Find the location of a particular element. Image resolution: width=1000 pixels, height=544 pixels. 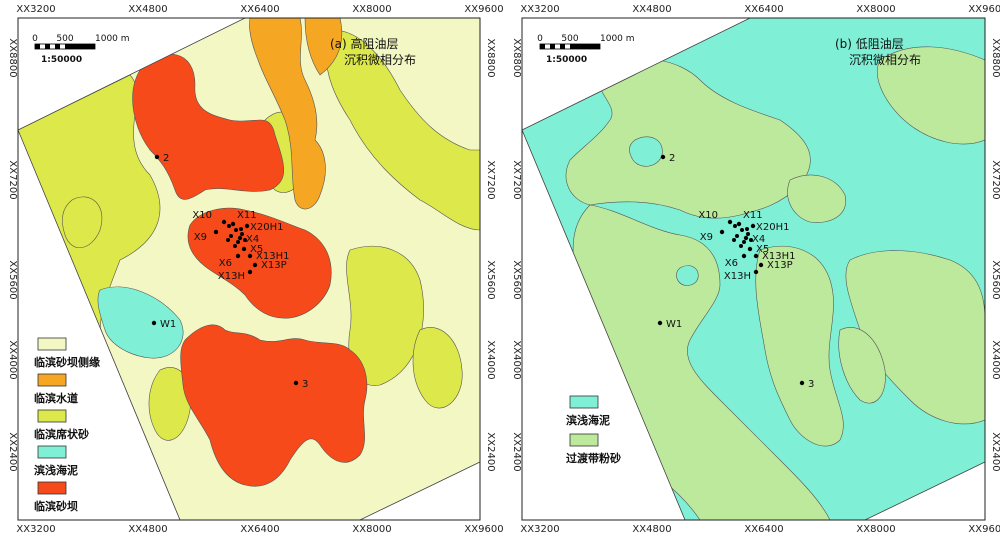

scale-label: 1000 m is located at coordinates (617, 39).